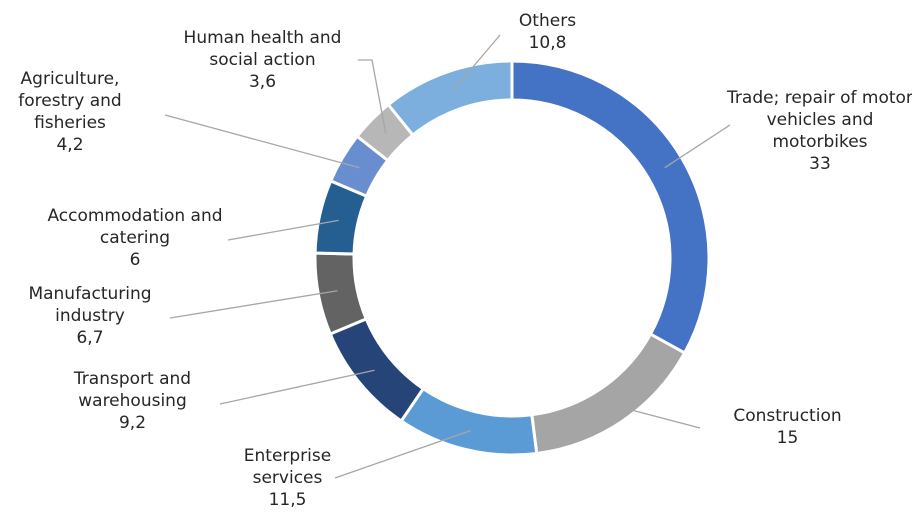  Describe the element at coordinates (132, 423) in the screenshot. I see `value-label: 9,2` at that location.